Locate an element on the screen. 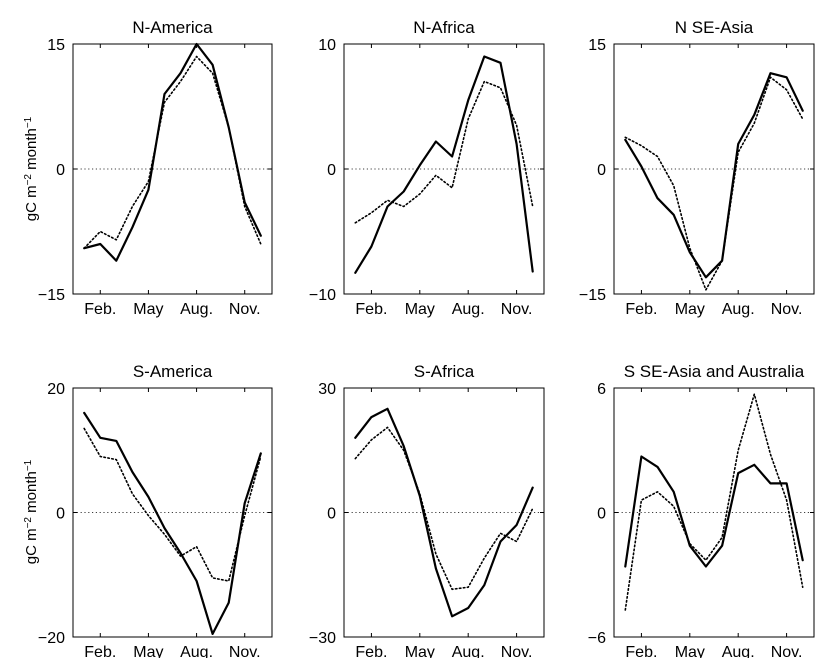  panel-title: N-America is located at coordinates (172, 27).